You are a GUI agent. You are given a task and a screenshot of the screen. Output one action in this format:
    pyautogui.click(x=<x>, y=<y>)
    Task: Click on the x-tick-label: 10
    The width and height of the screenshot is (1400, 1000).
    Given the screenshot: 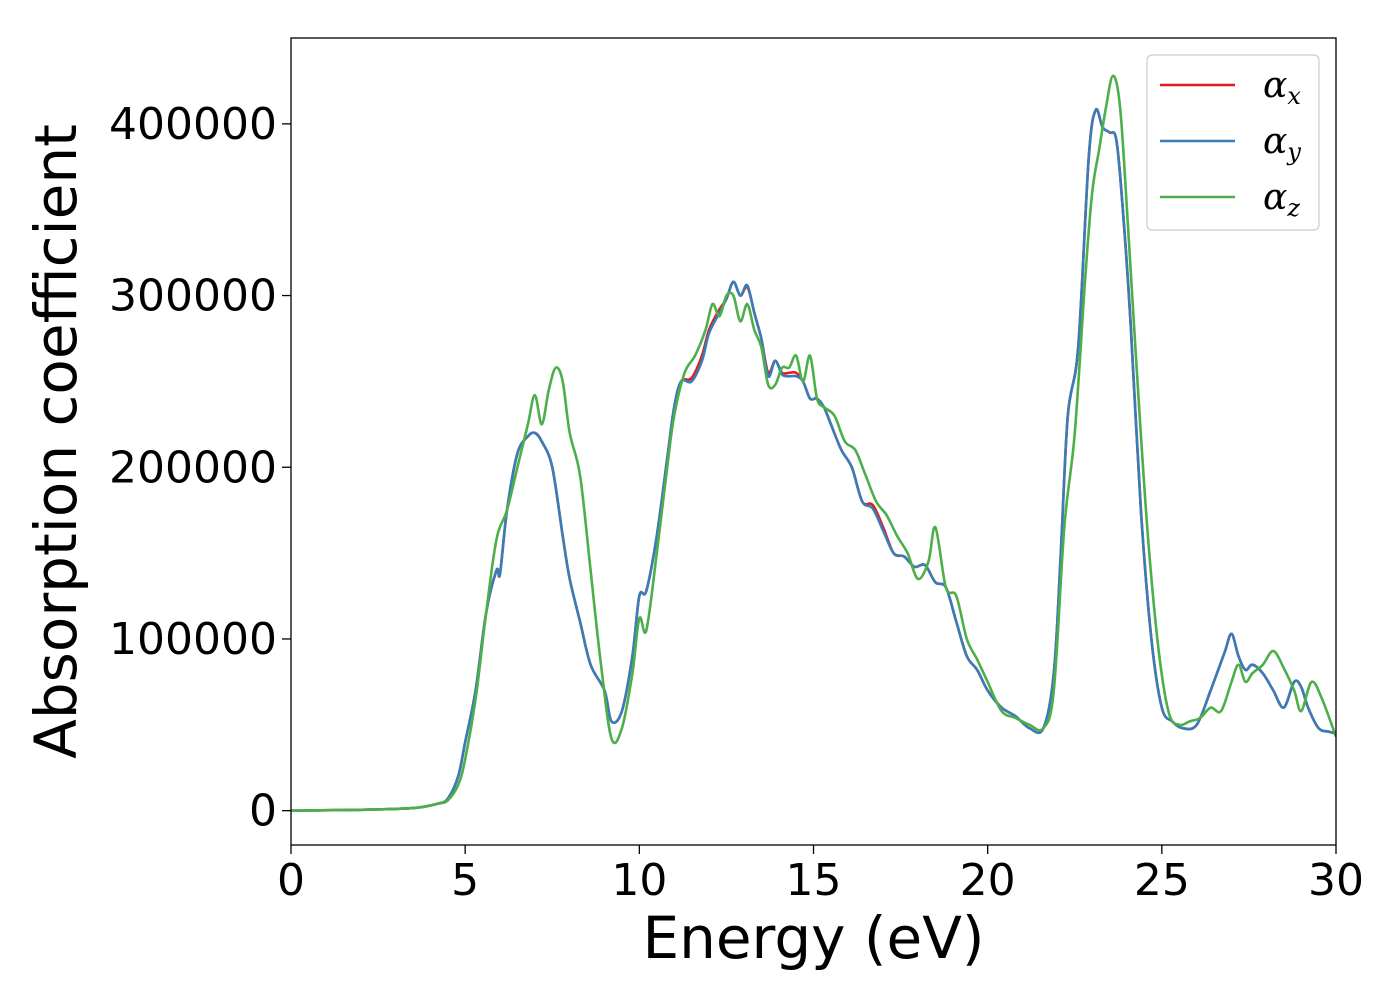 What is the action you would take?
    pyautogui.click(x=639, y=880)
    